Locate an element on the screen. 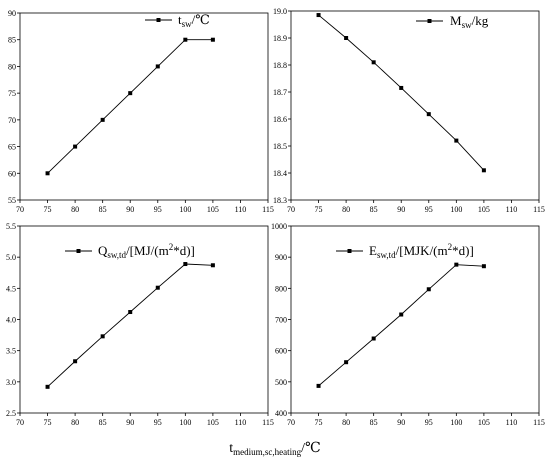  y-tick-label: 18.9 is located at coordinates (280, 38).